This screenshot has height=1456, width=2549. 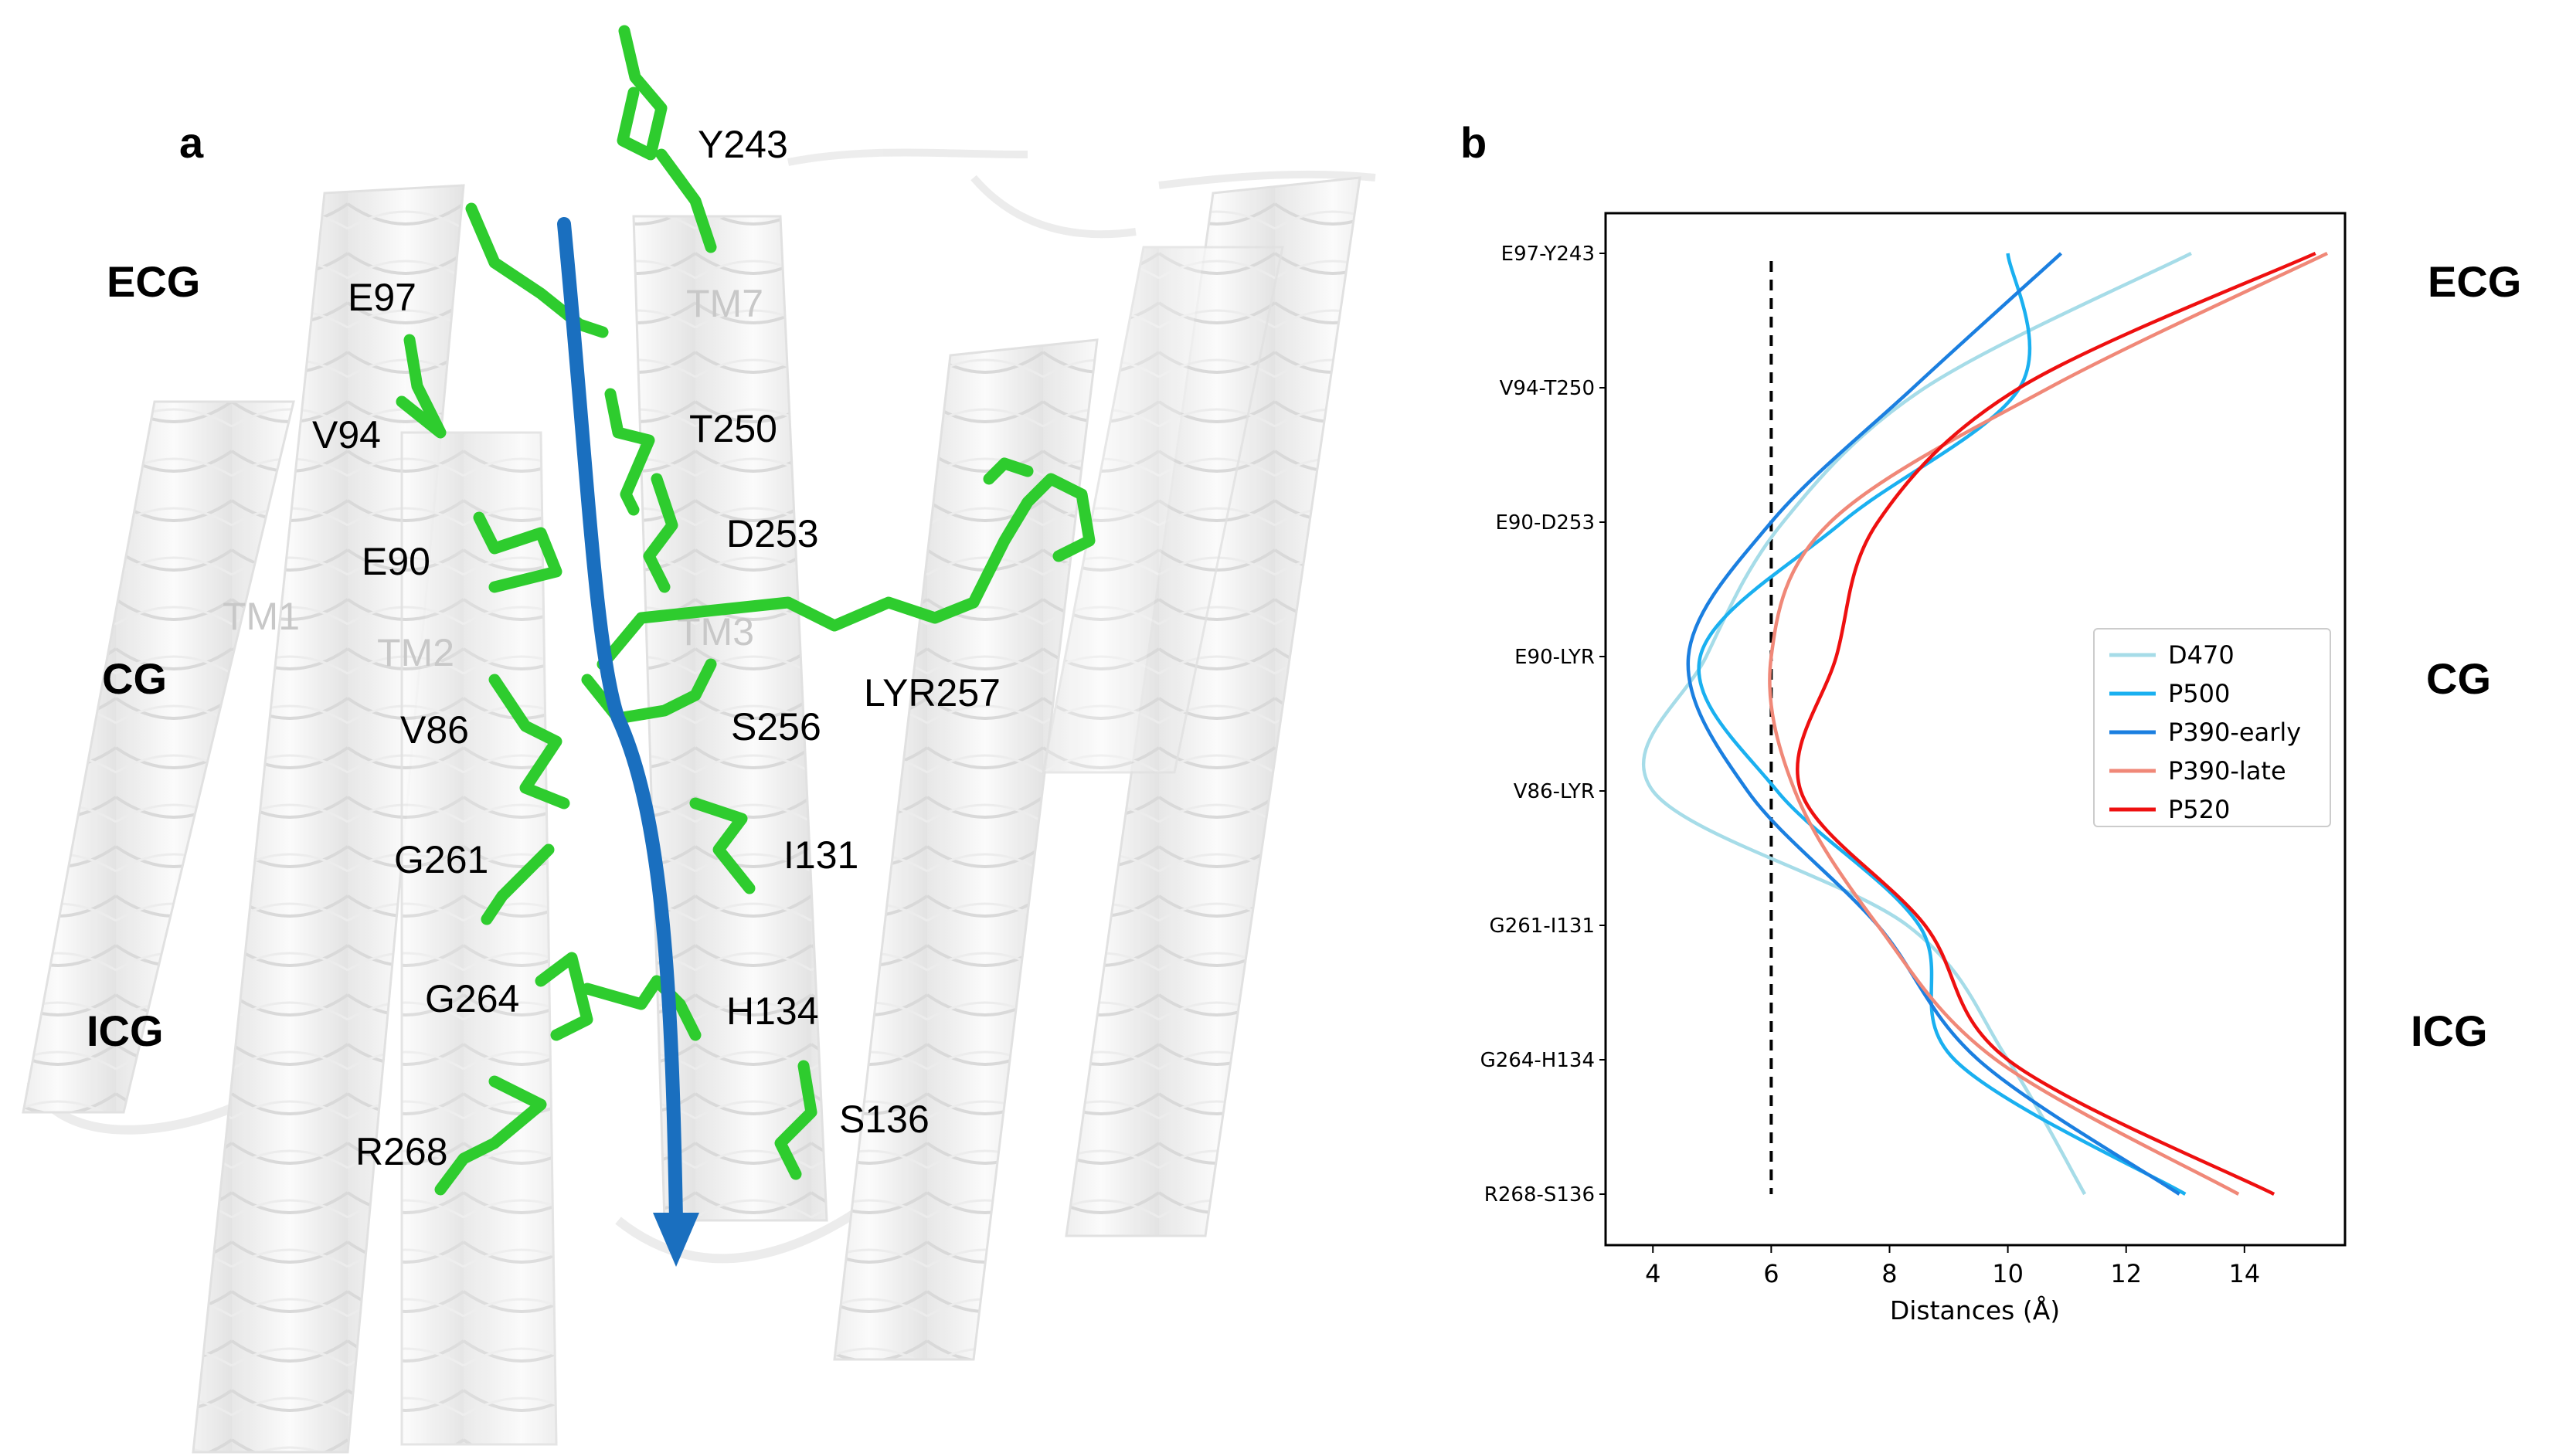 I want to click on residue-g264: G264, so click(x=472, y=998).